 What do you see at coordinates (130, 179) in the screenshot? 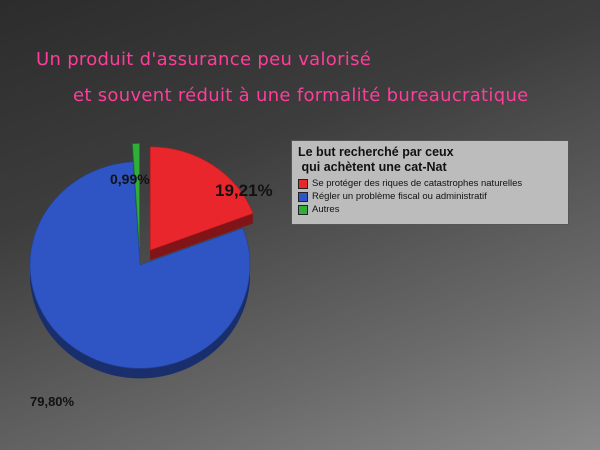
I see `data-label-autres: 0,99%` at bounding box center [130, 179].